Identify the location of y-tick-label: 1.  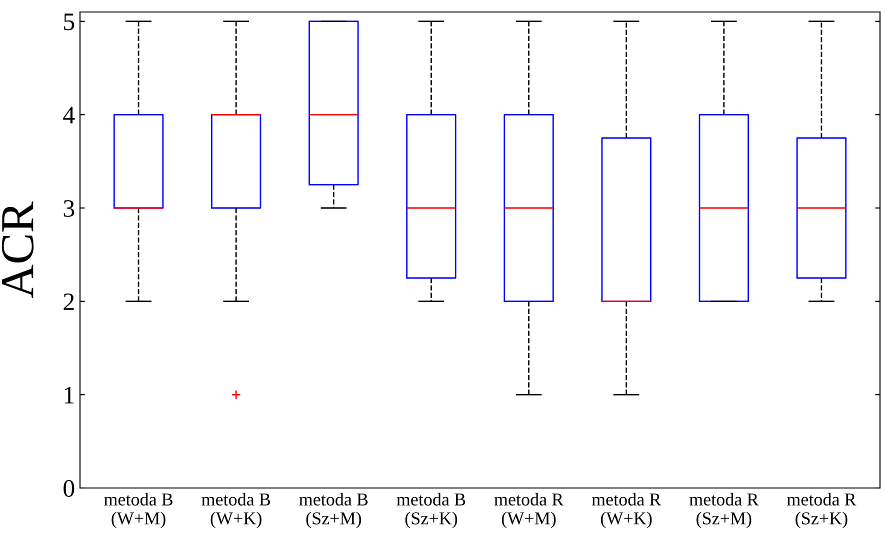
(69, 395).